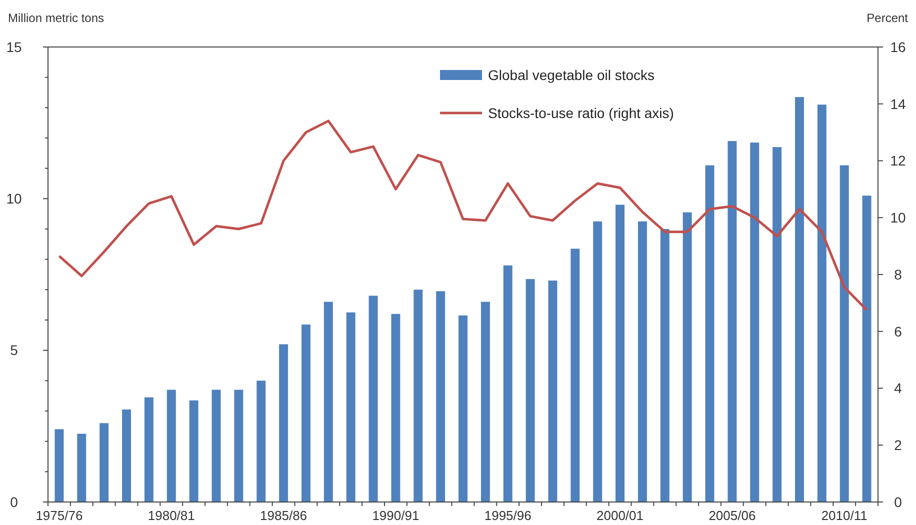  Describe the element at coordinates (14, 502) in the screenshot. I see `y-tick-label: 0` at that location.